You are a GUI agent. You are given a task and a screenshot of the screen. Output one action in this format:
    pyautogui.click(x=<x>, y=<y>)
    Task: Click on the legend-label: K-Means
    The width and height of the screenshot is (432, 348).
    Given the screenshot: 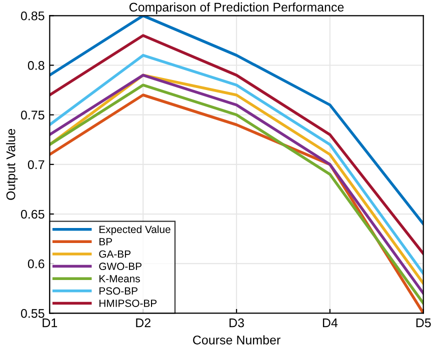 What is the action you would take?
    pyautogui.click(x=119, y=278)
    